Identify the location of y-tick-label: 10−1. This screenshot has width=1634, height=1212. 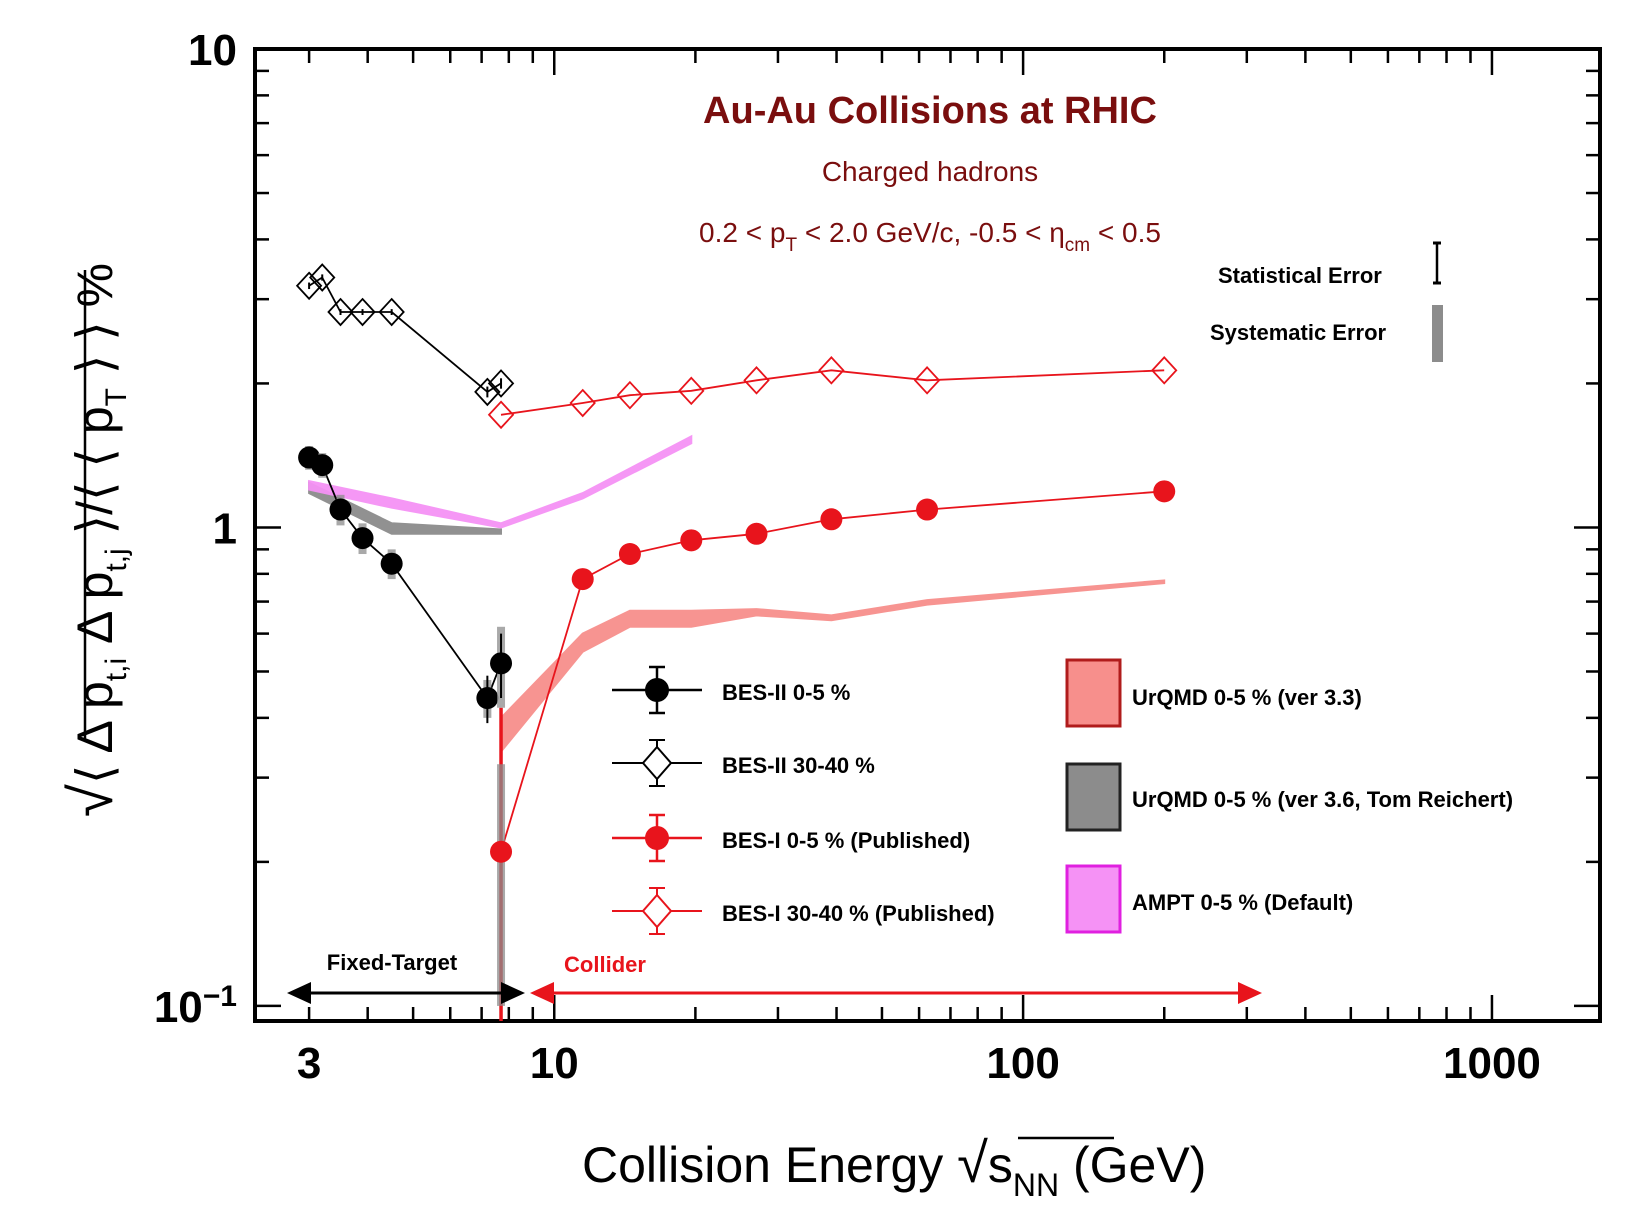
(195, 1006).